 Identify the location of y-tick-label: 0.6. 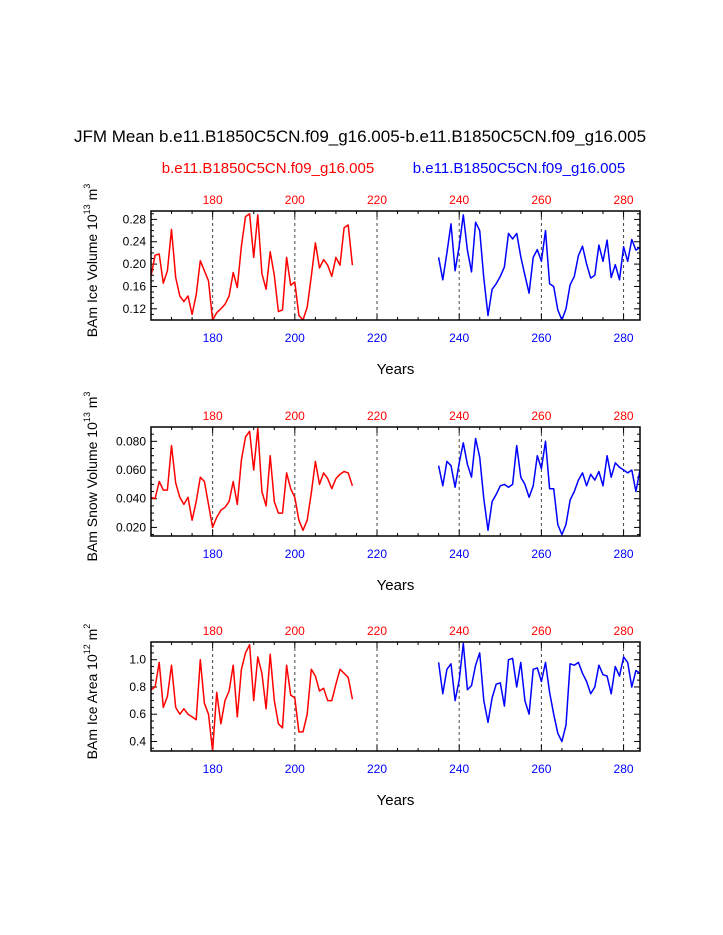
(137, 714).